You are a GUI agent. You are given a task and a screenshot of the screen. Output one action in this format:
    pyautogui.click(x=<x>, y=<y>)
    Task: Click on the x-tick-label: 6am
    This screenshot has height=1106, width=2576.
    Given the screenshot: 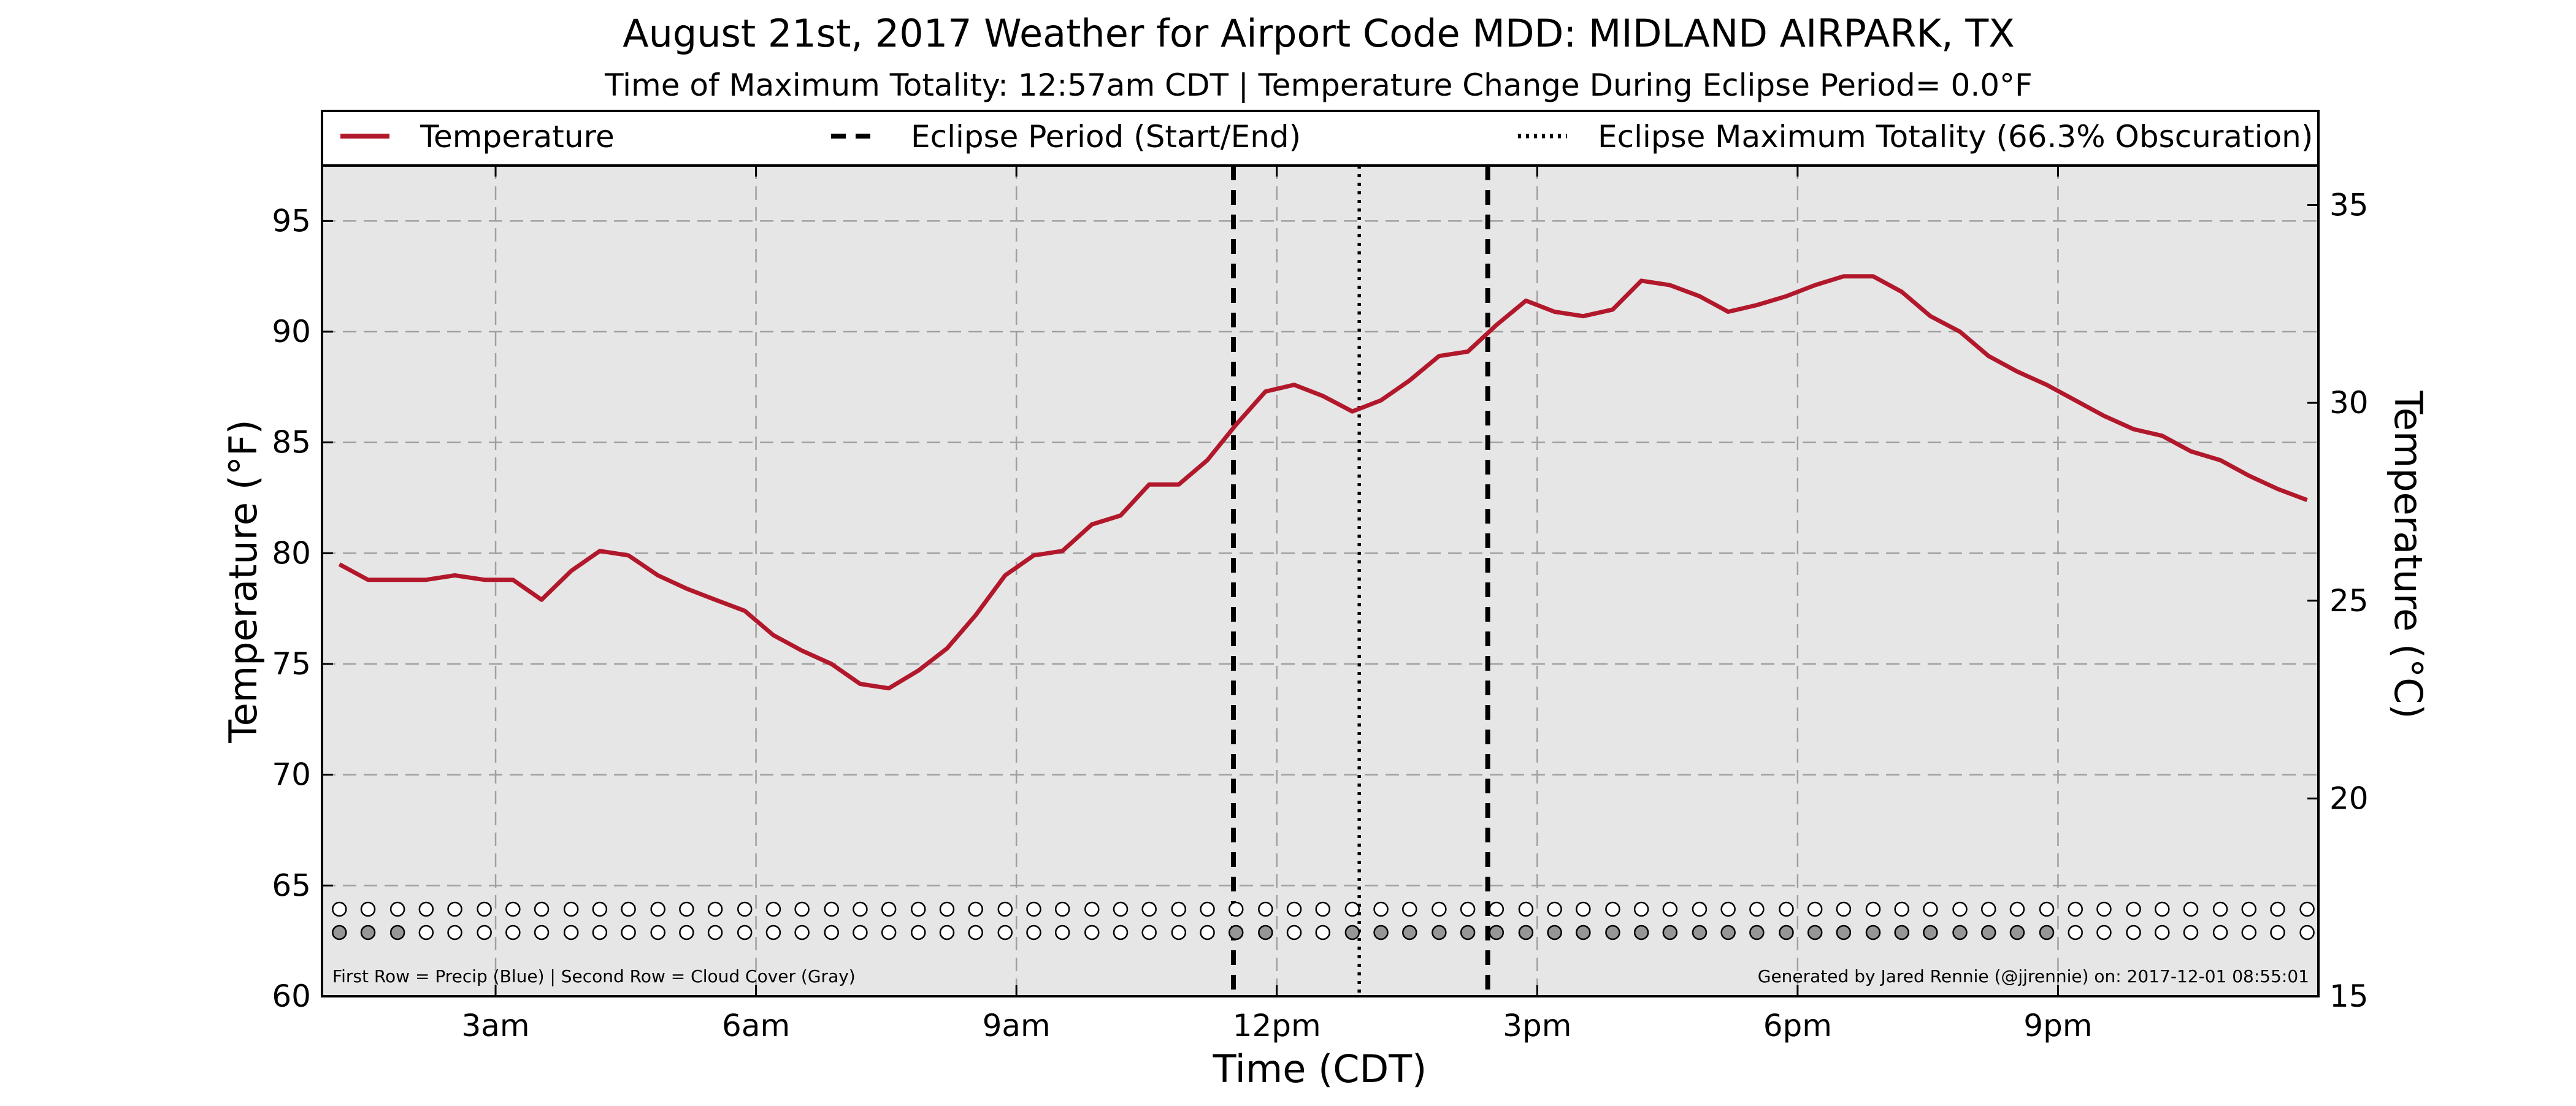 What is the action you would take?
    pyautogui.click(x=756, y=1025)
    